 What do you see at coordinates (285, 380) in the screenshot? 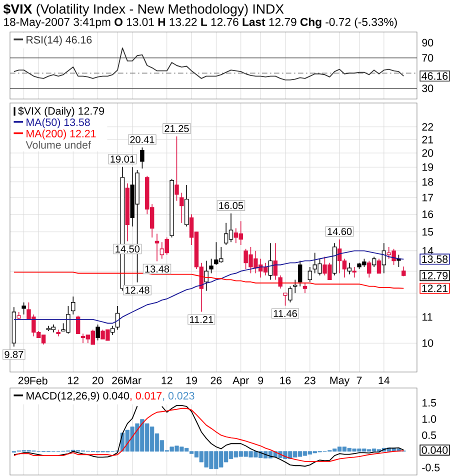
I see `x-tick-label: 16` at bounding box center [285, 380].